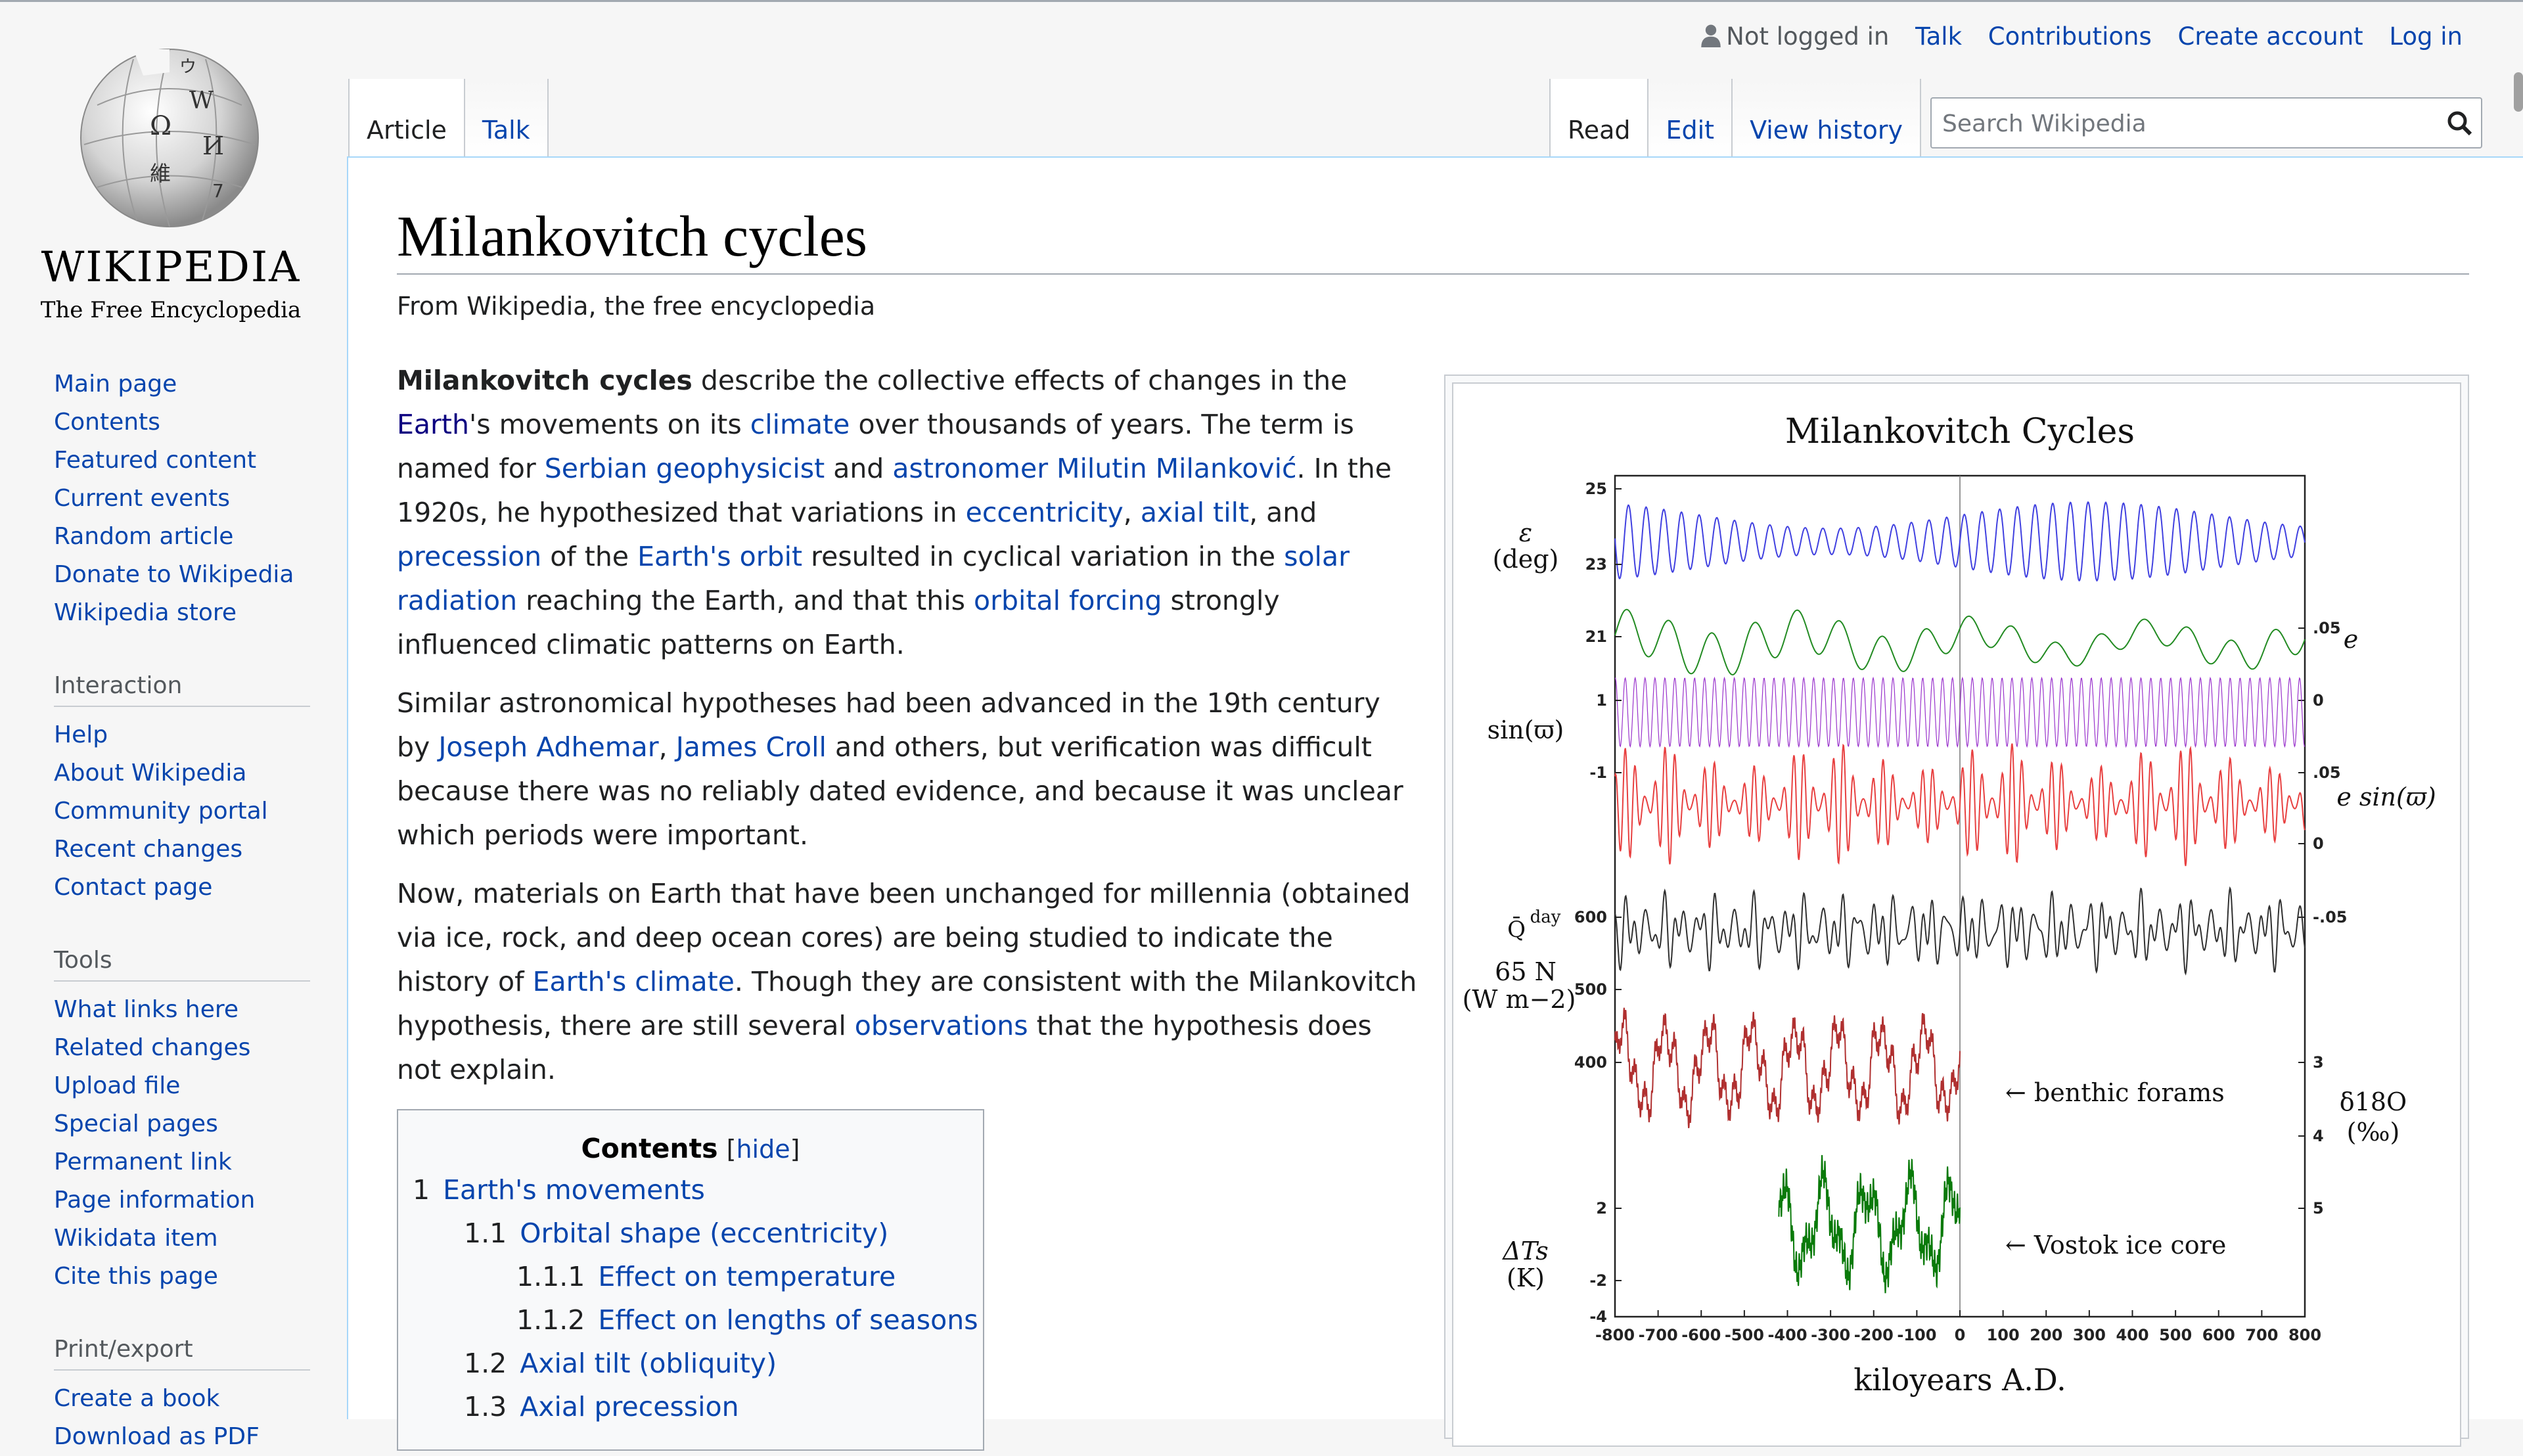 This screenshot has width=2523, height=1456. Describe the element at coordinates (192, 422) in the screenshot. I see `sidebar-item-contents: Contents` at that location.